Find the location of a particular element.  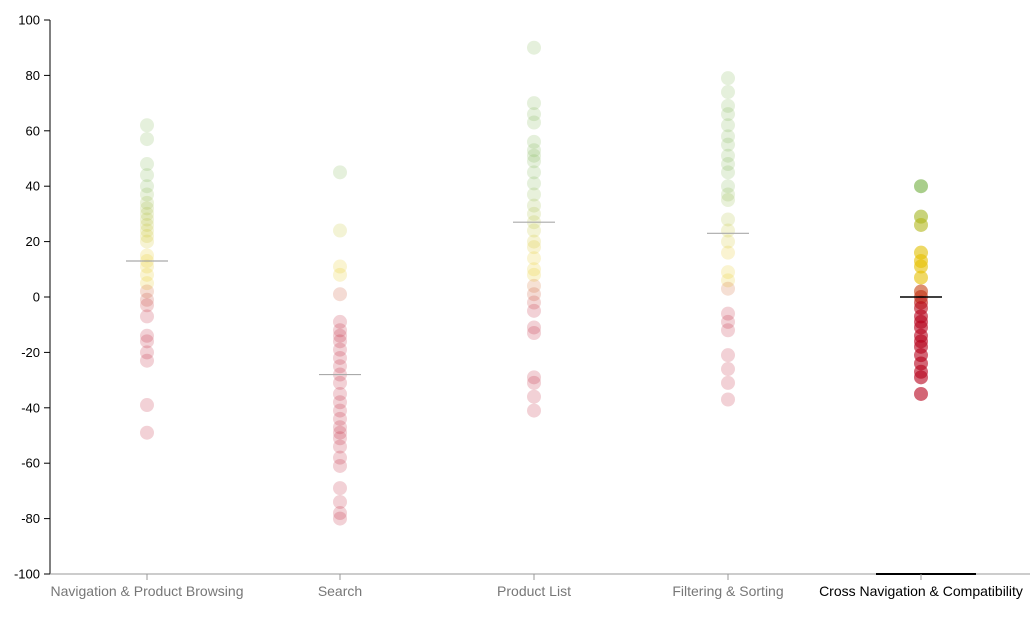

category-label: Cross Navigation & Compatibility is located at coordinates (921, 591).